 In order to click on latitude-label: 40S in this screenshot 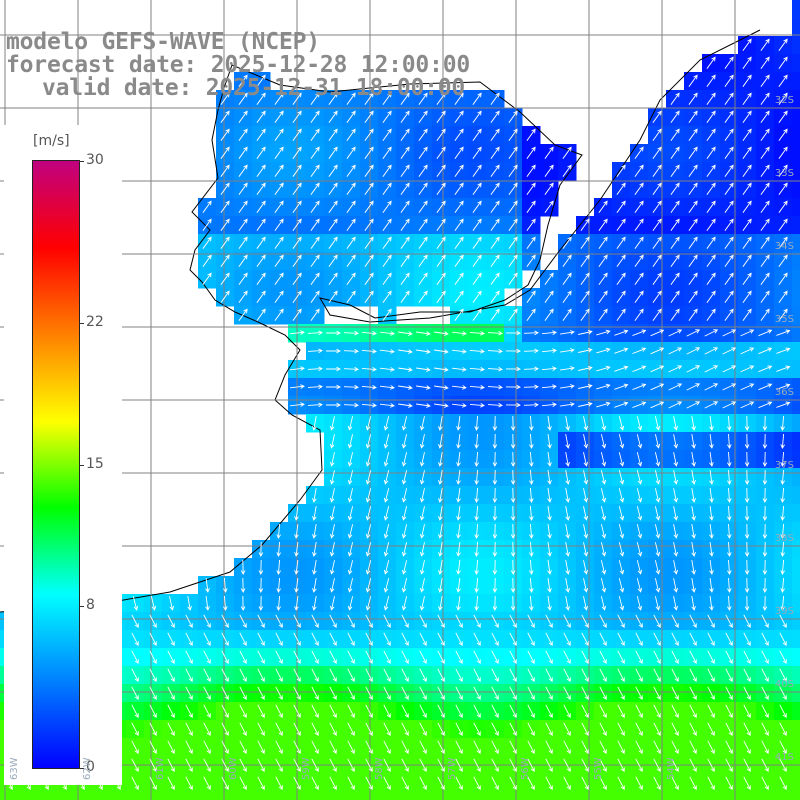, I will do `click(784, 684)`.